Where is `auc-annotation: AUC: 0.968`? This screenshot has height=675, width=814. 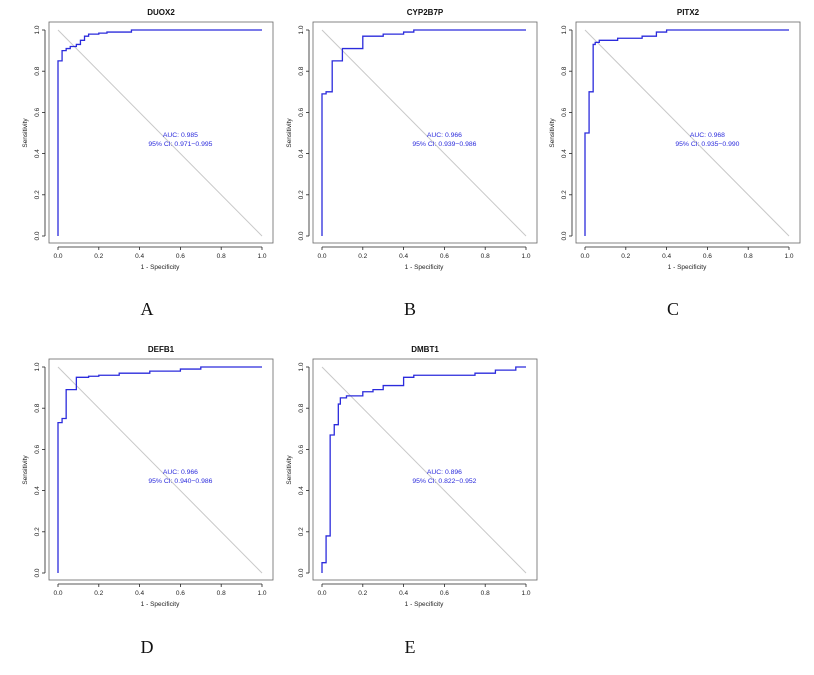 auc-annotation: AUC: 0.968 is located at coordinates (707, 135).